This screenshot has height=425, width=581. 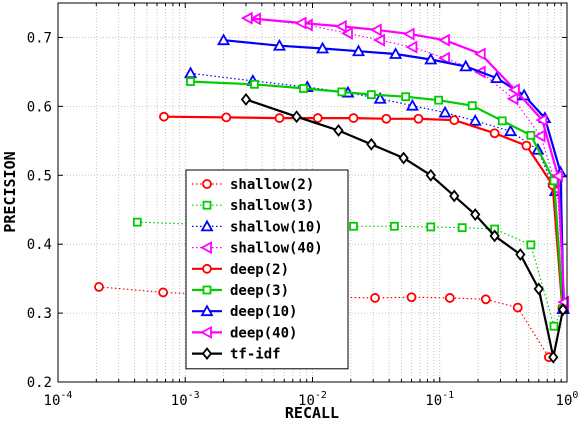 What do you see at coordinates (39, 38) in the screenshot?
I see `y-tick-label: 0.7` at bounding box center [39, 38].